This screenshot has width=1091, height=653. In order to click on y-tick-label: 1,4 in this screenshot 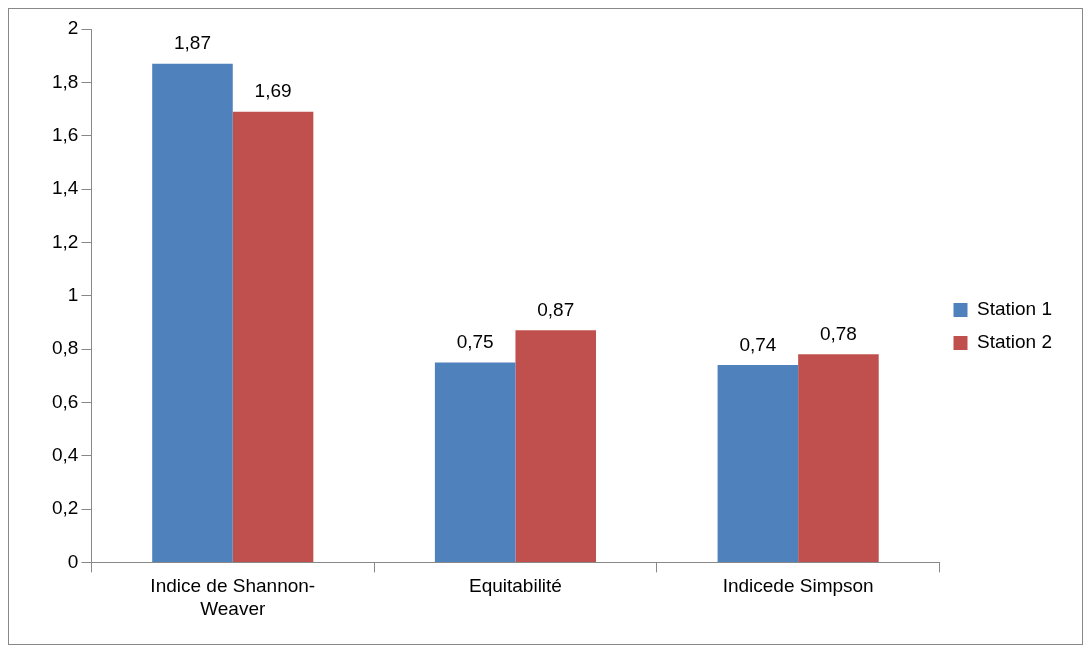, I will do `click(65, 188)`.